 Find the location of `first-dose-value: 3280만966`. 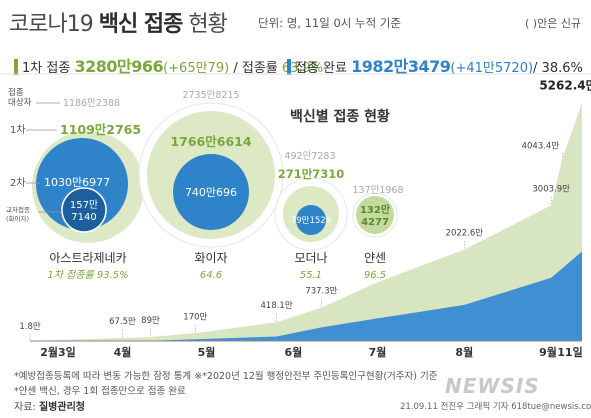

first-dose-value: 3280만966 is located at coordinates (119, 66).